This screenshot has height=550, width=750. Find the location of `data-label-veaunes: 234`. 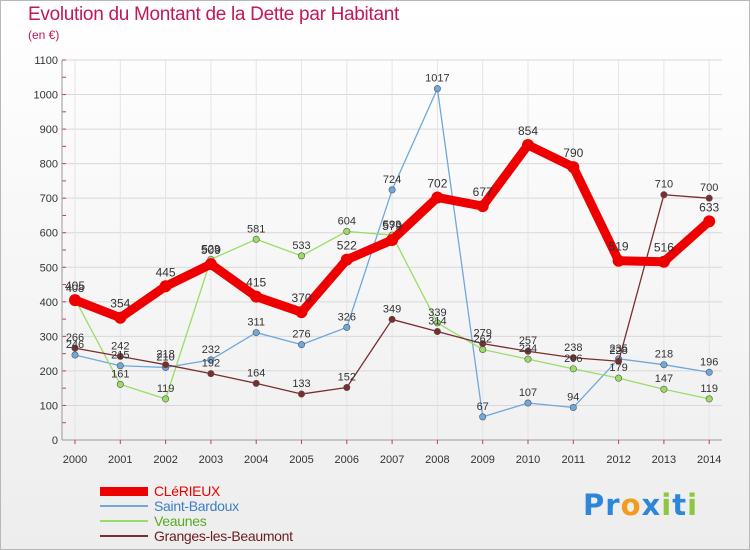

data-label-veaunes: 234 is located at coordinates (528, 349).